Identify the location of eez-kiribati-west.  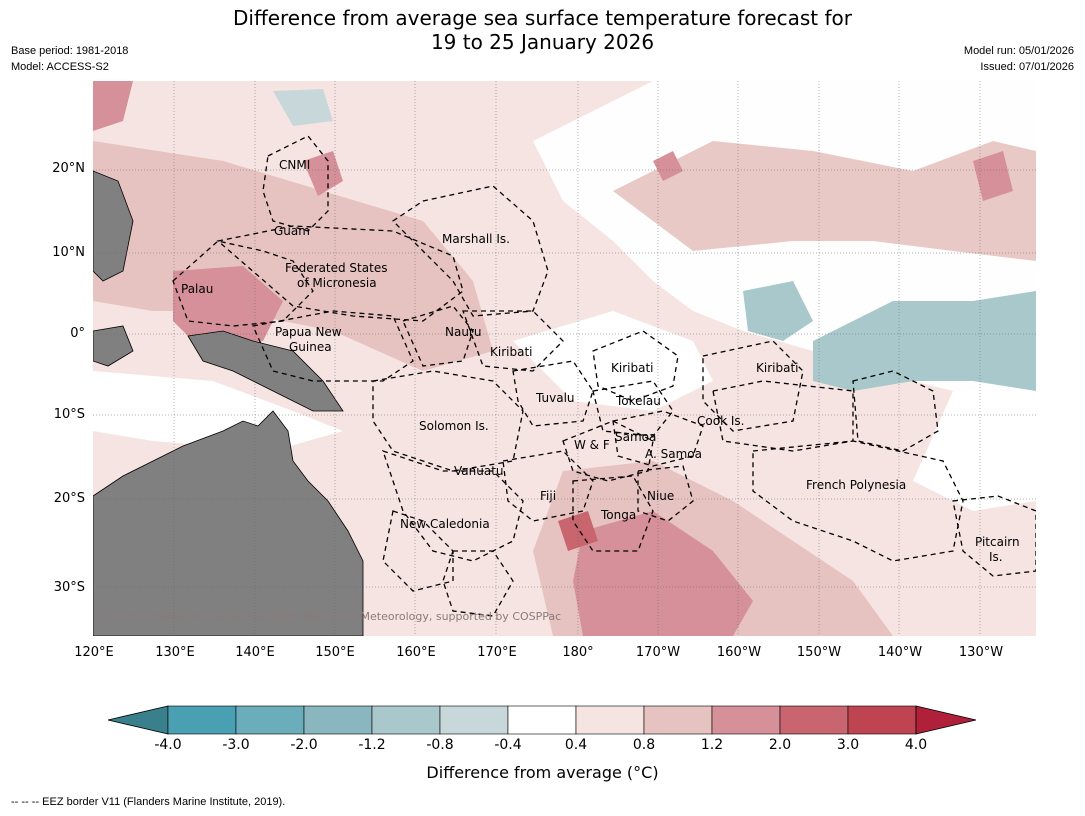
(513, 341).